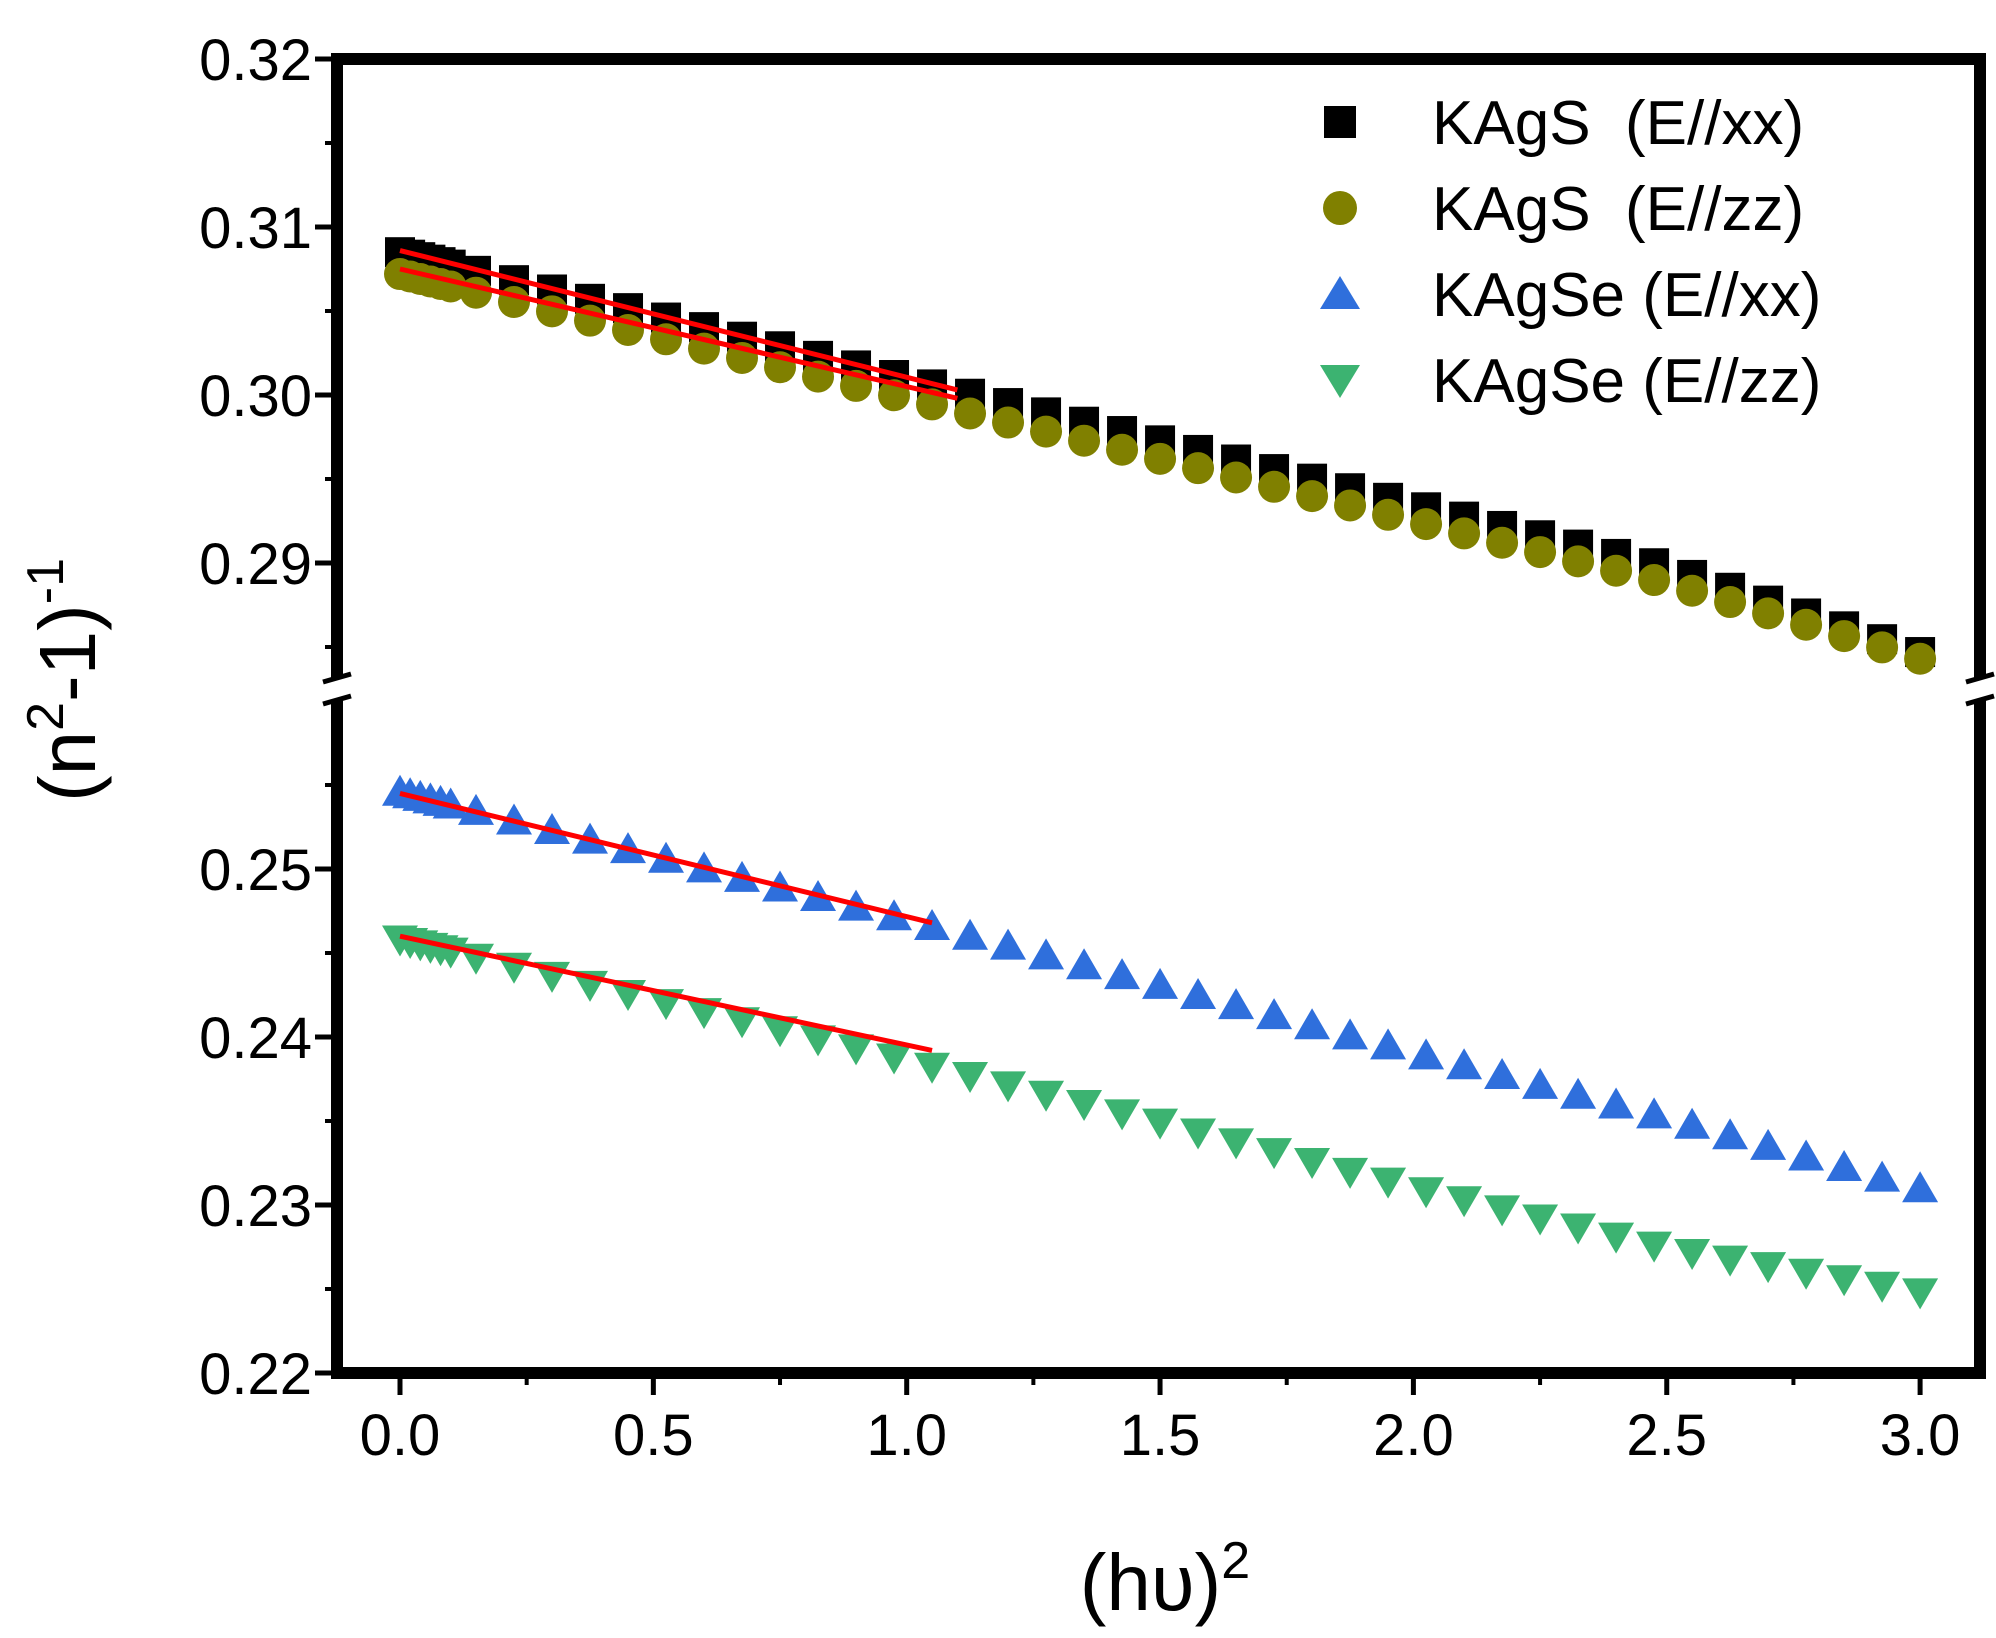 This screenshot has width=1996, height=1638. Describe the element at coordinates (400, 1435) in the screenshot. I see `x-tick-label: 0.0` at that location.